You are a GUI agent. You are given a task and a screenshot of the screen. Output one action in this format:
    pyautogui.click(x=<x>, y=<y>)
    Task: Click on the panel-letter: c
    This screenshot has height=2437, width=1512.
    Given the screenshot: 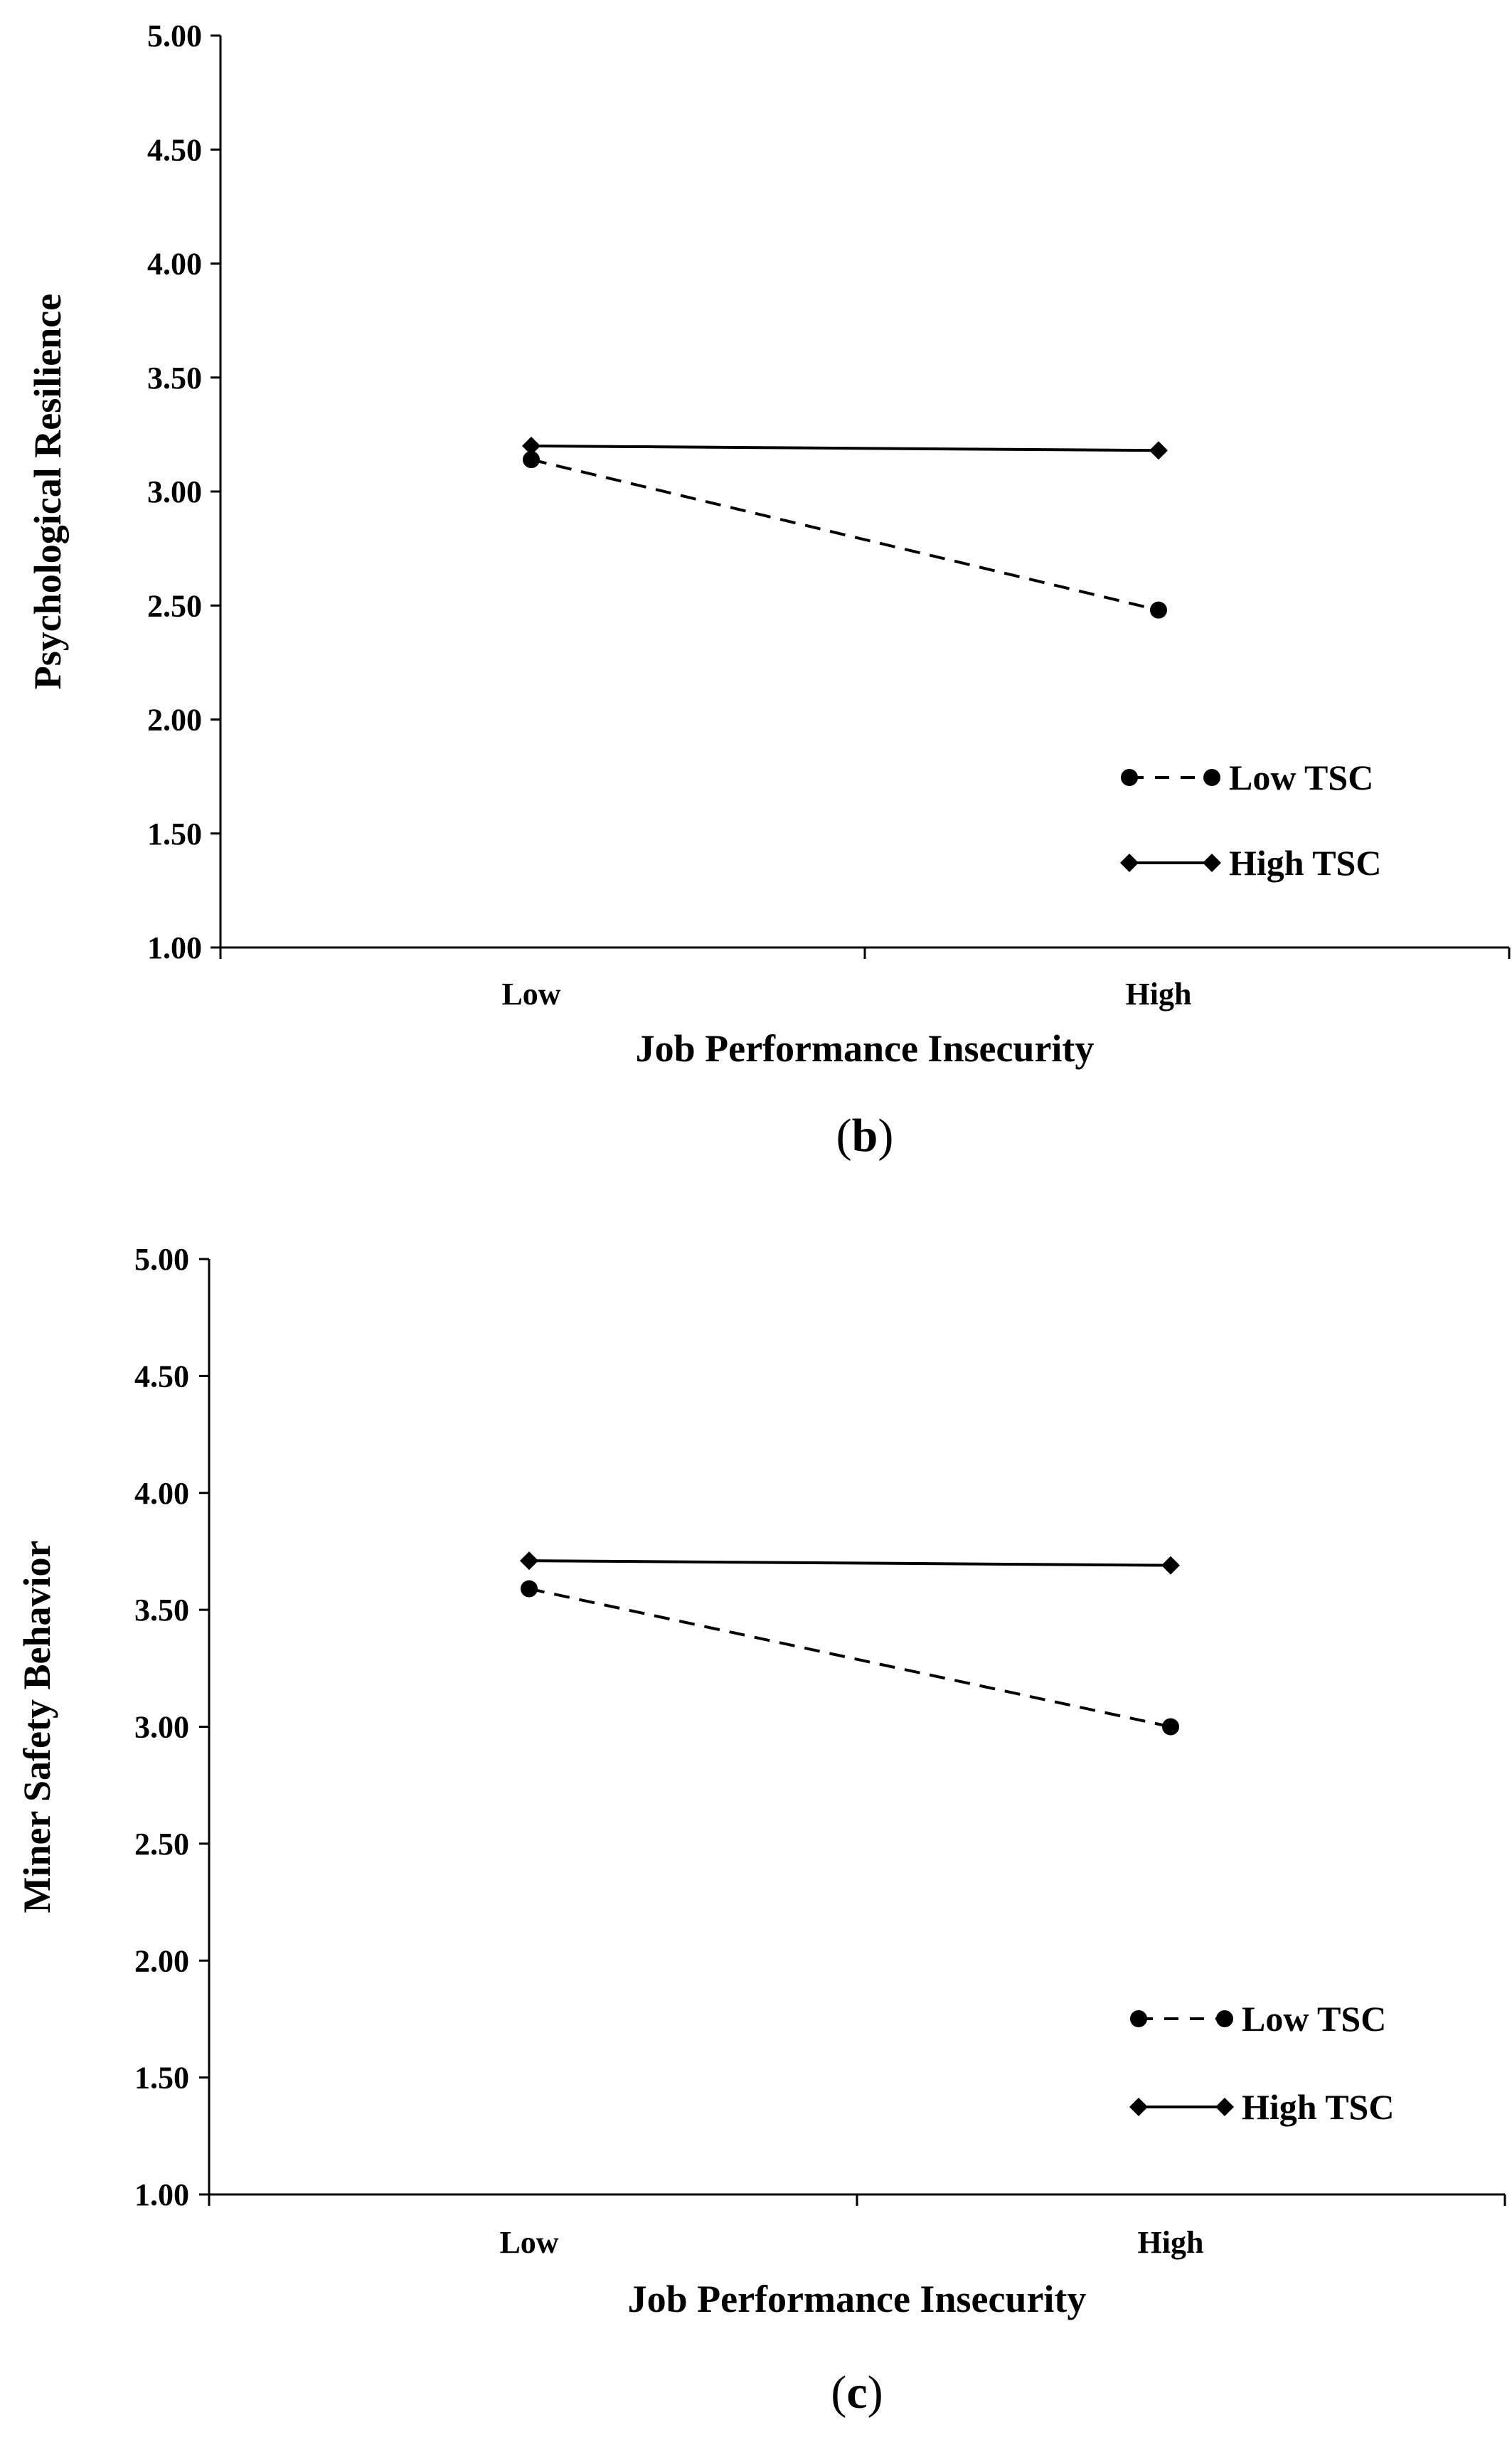 What is the action you would take?
    pyautogui.click(x=856, y=2393)
    